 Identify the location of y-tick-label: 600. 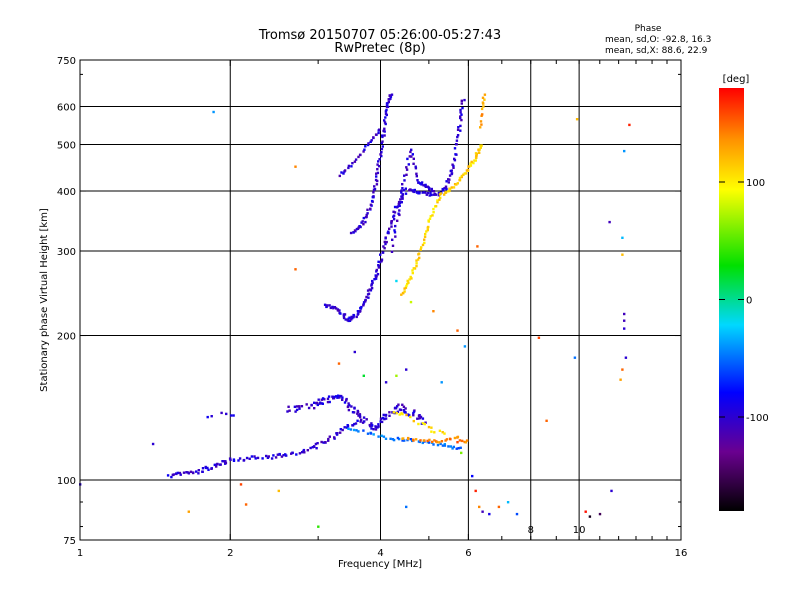
(66, 108).